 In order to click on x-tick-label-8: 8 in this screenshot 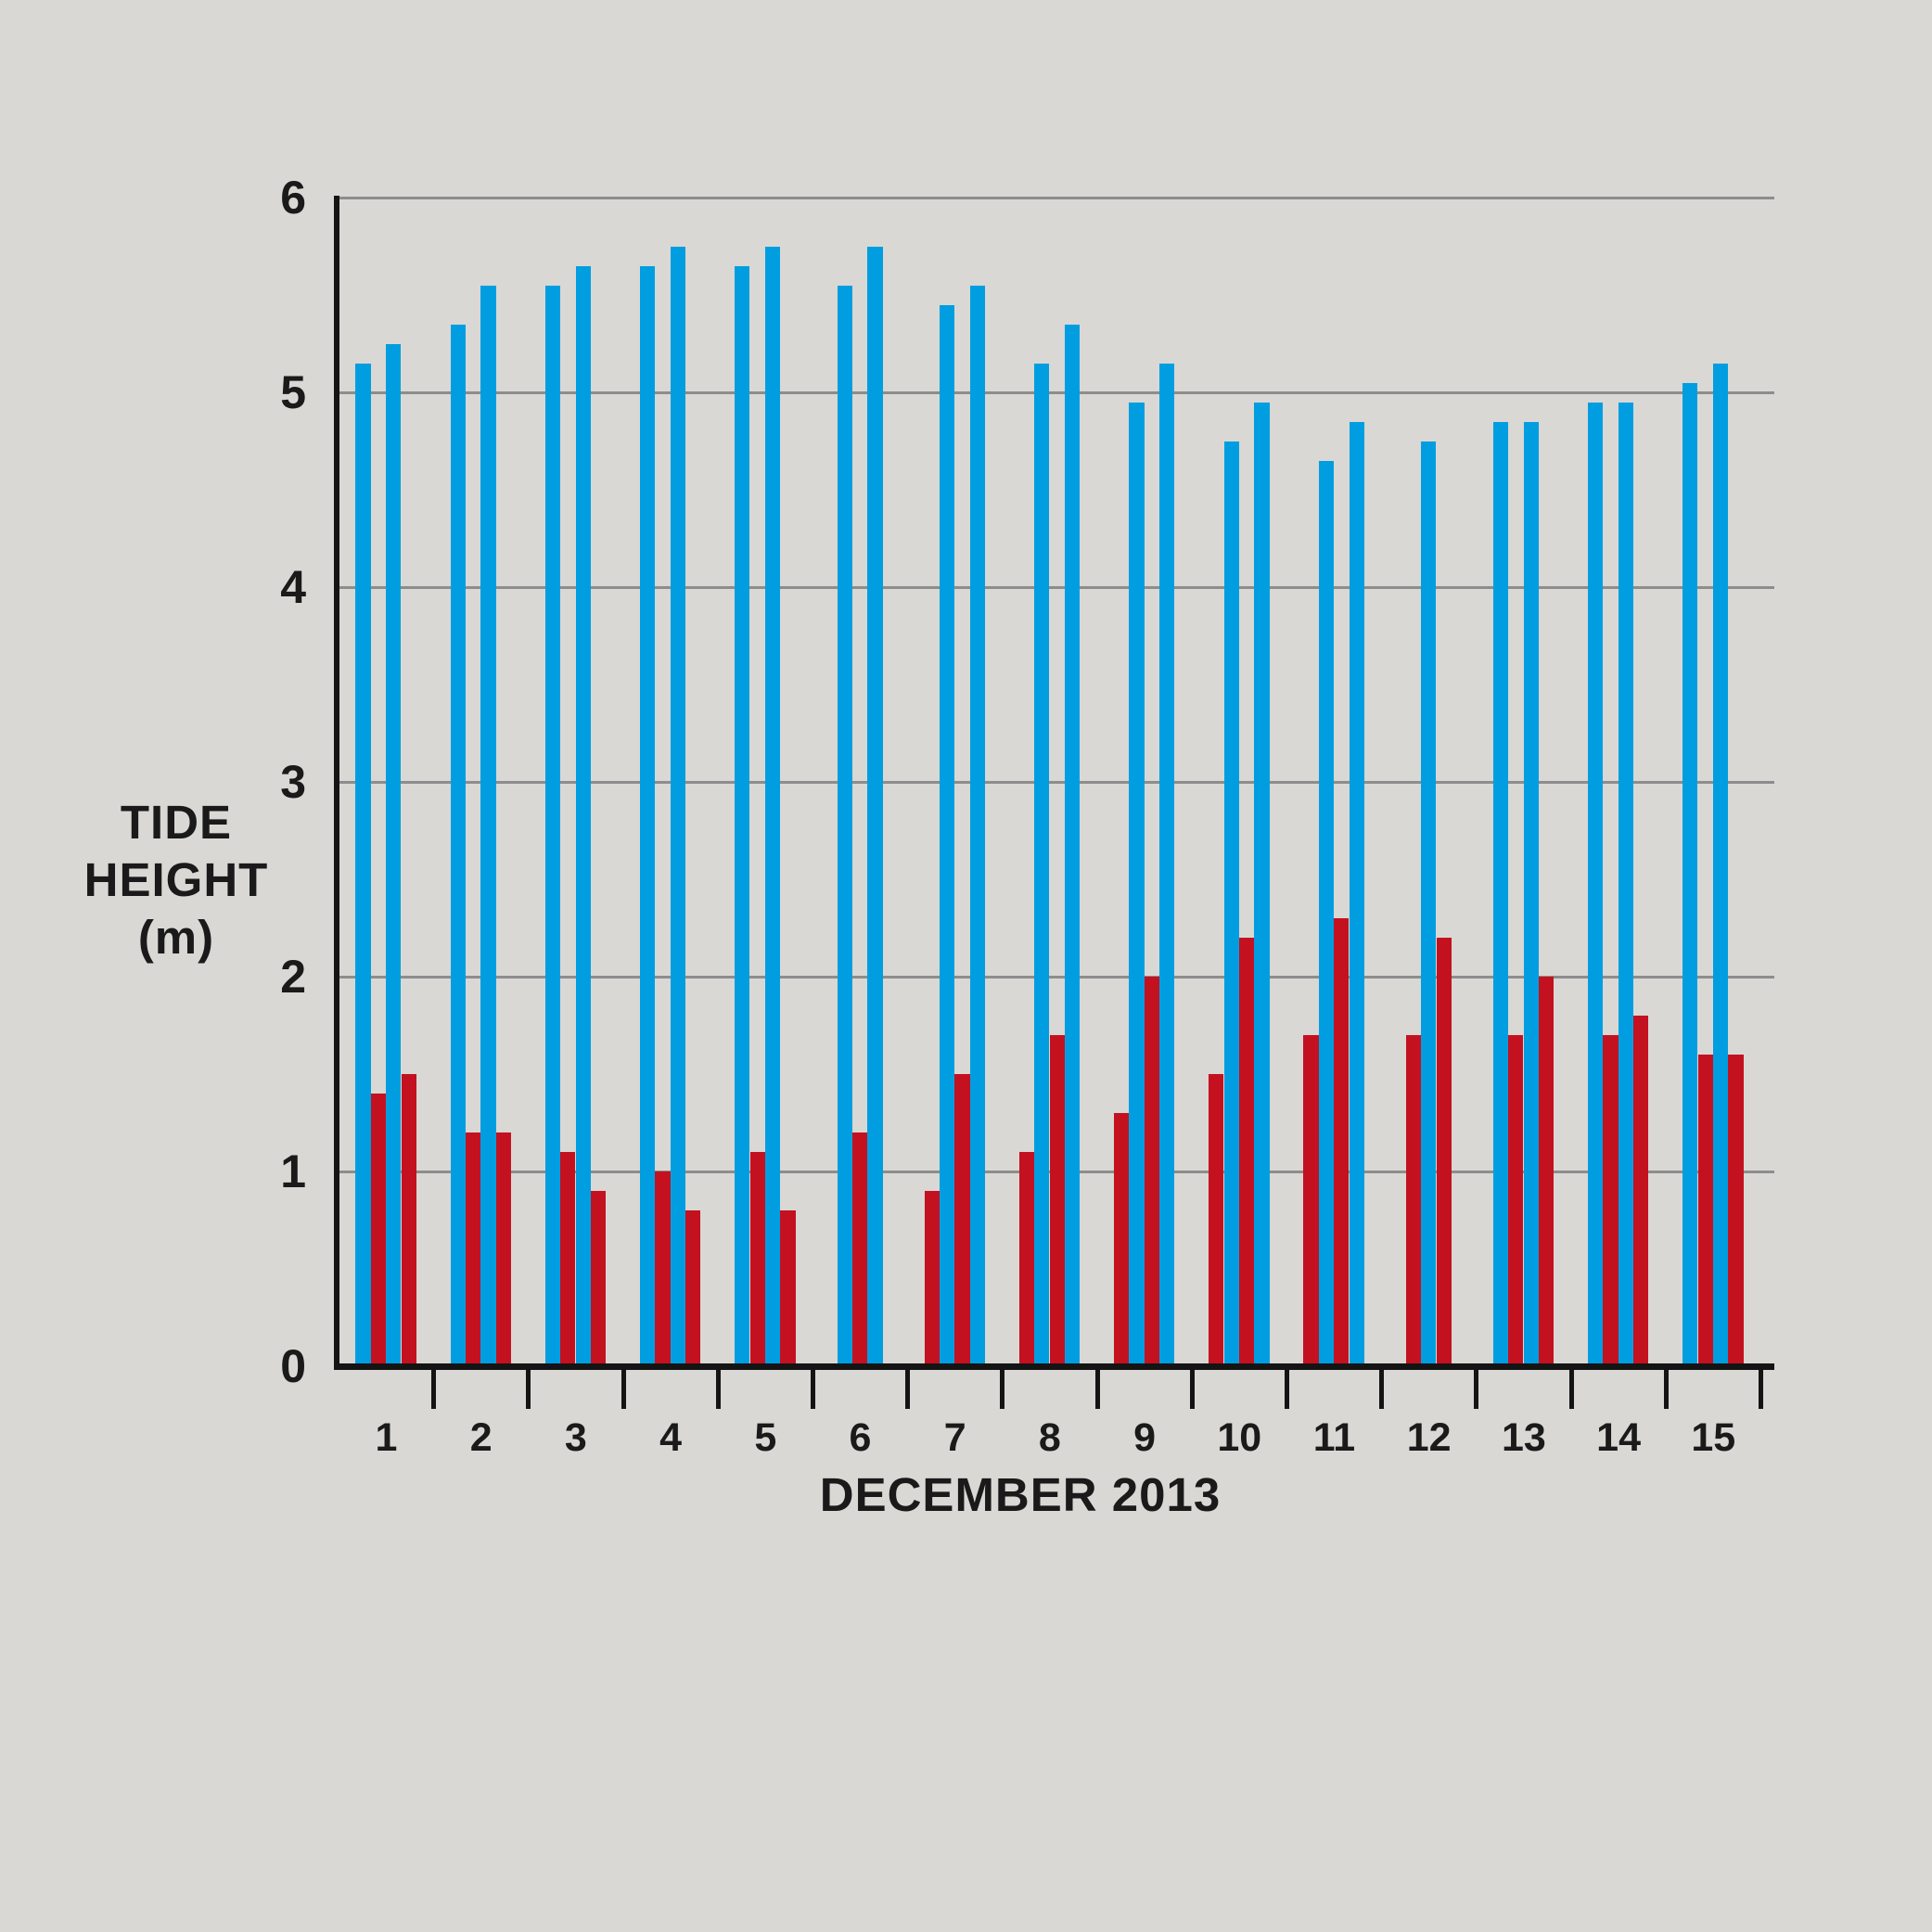, I will do `click(1049, 1437)`.